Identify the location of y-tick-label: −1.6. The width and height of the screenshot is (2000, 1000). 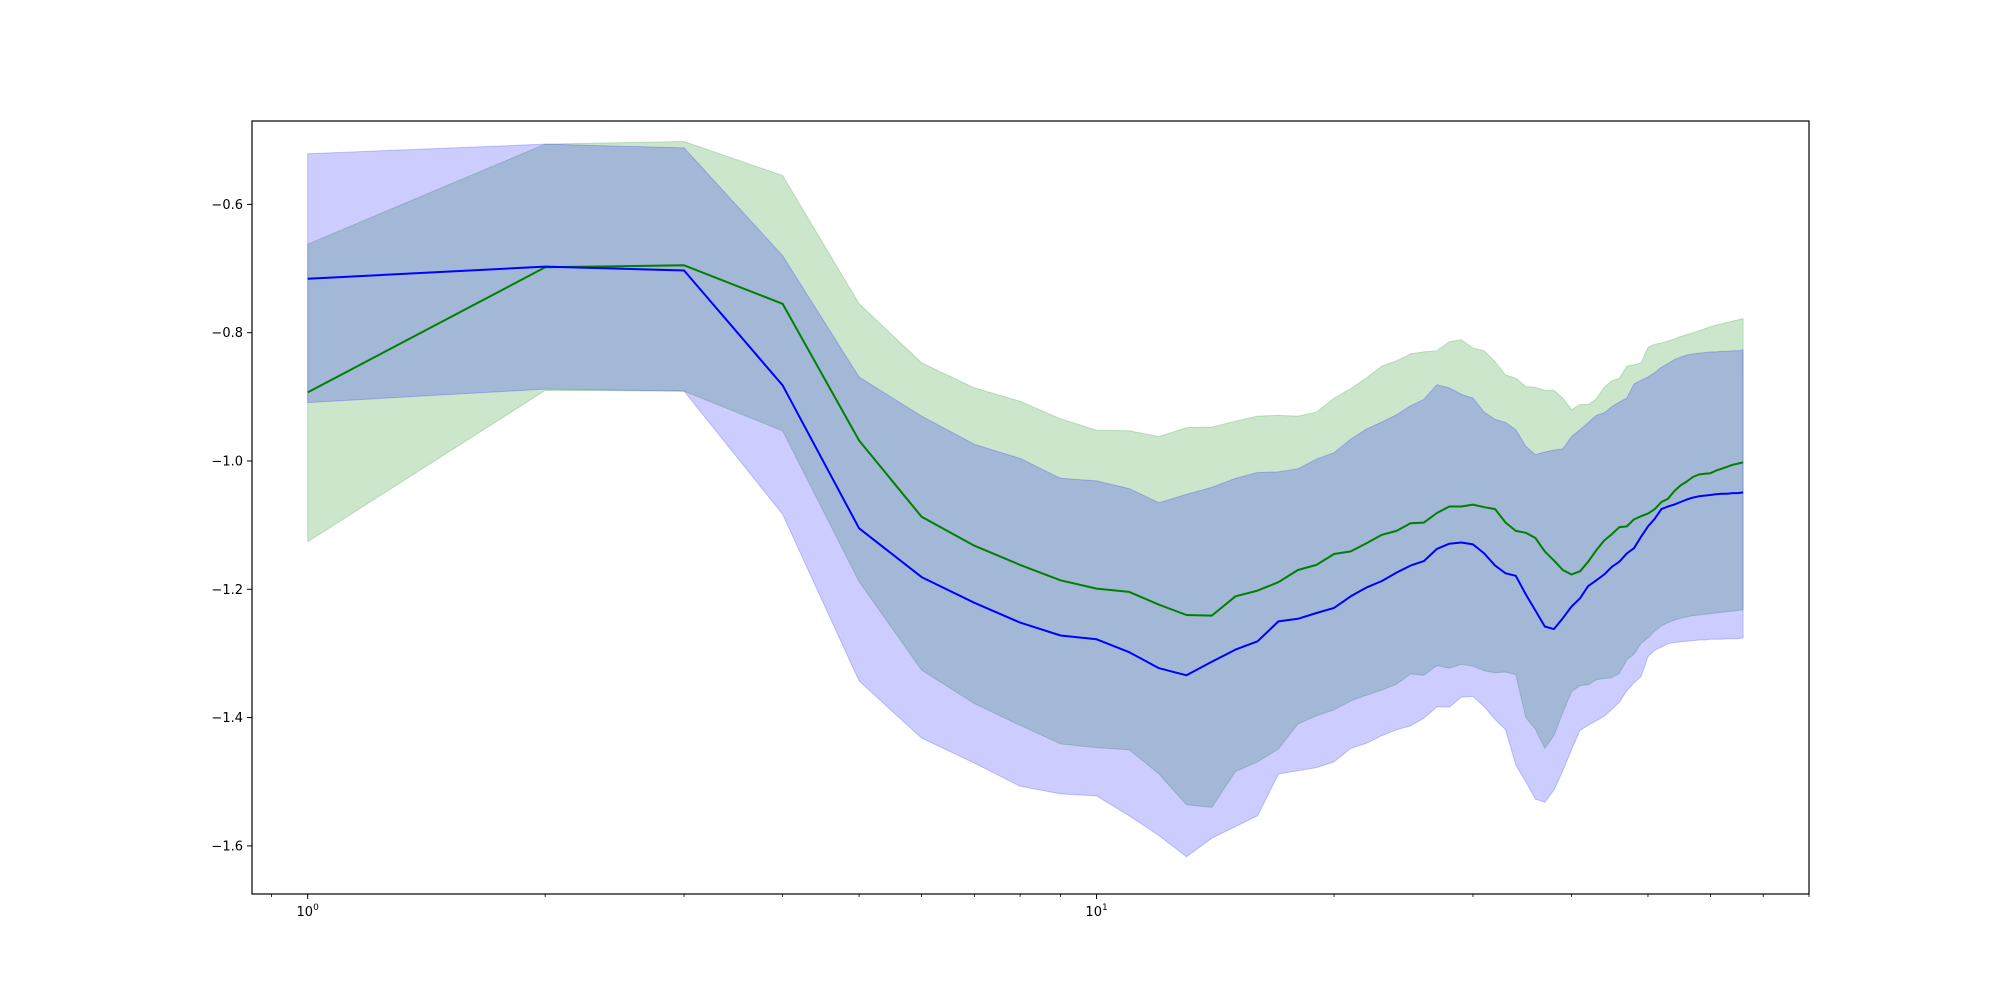
(227, 846).